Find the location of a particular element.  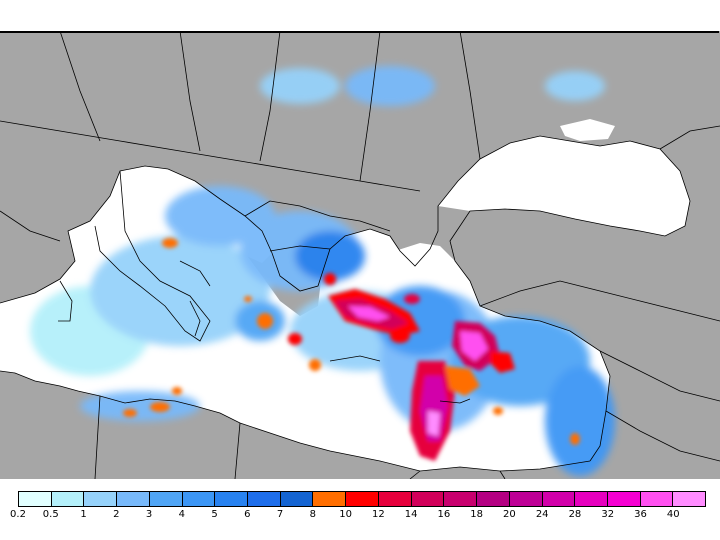

legend-label: 28 is located at coordinates (575, 514).